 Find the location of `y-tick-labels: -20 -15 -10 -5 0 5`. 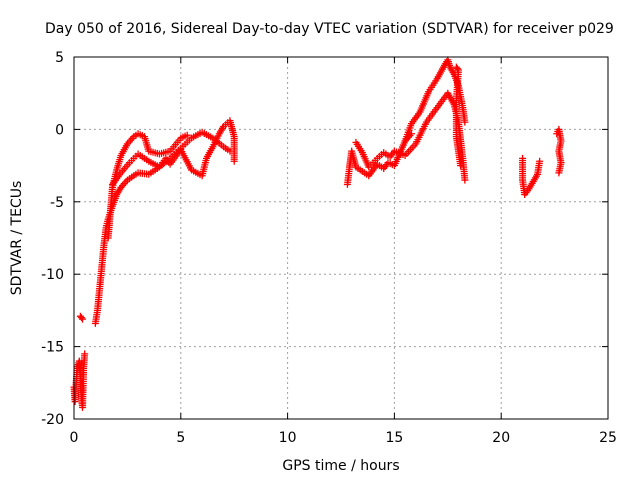

y-tick-labels: -20 -15 -10 -5 0 5 is located at coordinates (52, 239).